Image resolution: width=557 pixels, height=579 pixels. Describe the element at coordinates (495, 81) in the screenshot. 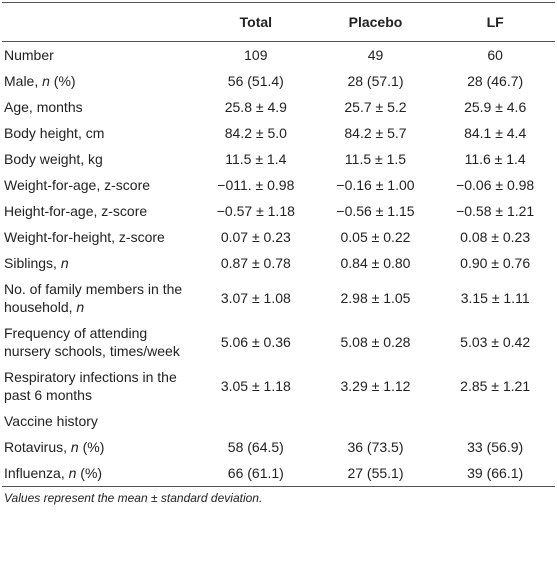

I see `cell-value: 28 (46.7)` at that location.